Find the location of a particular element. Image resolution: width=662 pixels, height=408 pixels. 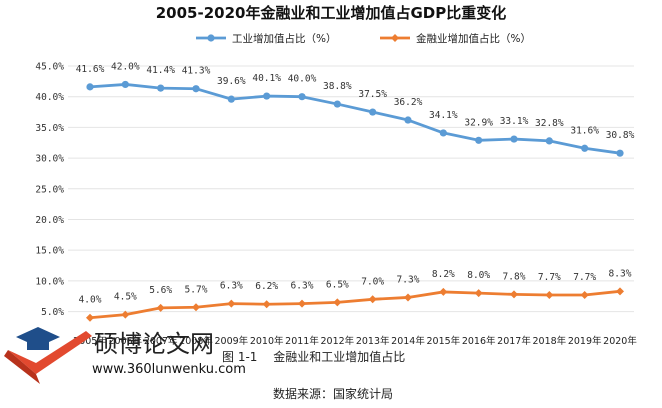

x-tick-label: 2008年 is located at coordinates (196, 341).